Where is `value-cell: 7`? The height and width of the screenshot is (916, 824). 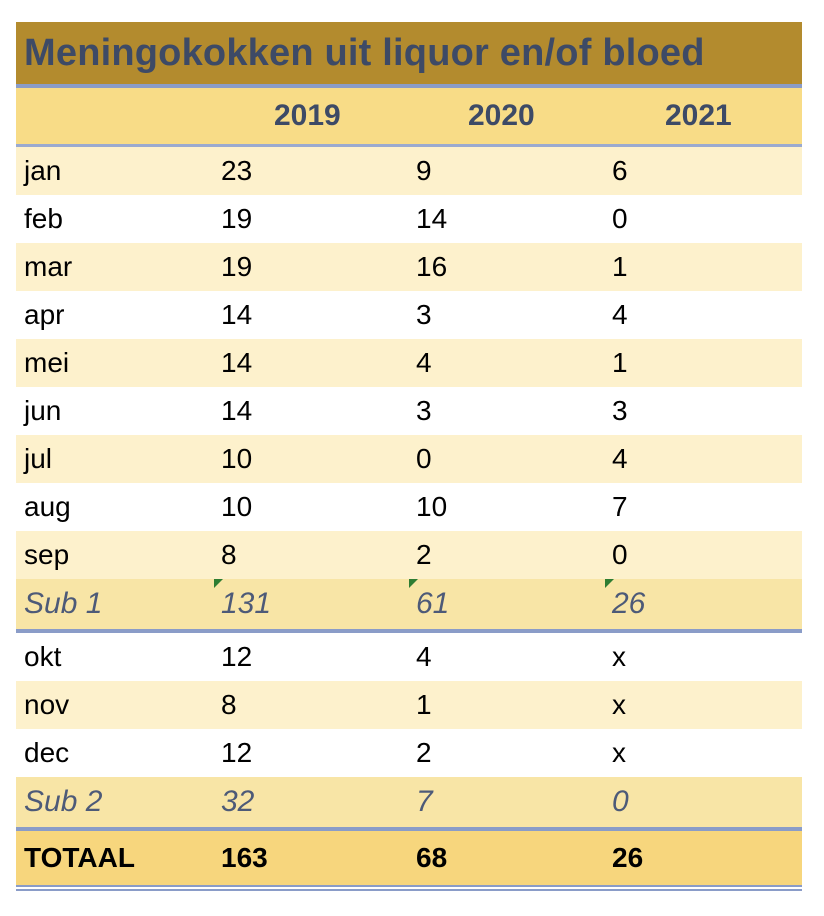 value-cell: 7 is located at coordinates (620, 506).